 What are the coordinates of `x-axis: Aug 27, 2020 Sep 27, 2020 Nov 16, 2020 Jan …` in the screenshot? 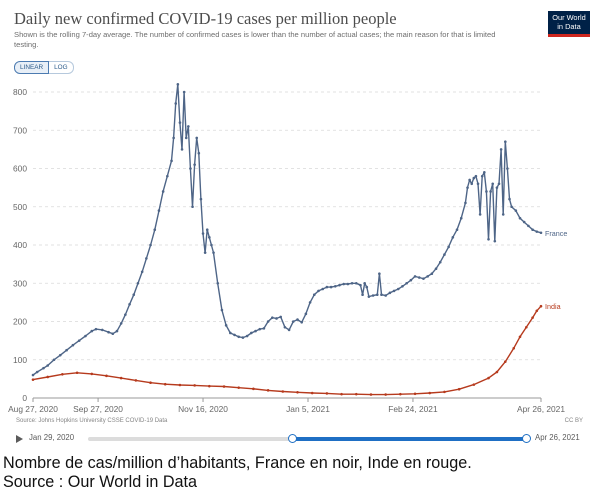 It's located at (286, 405).